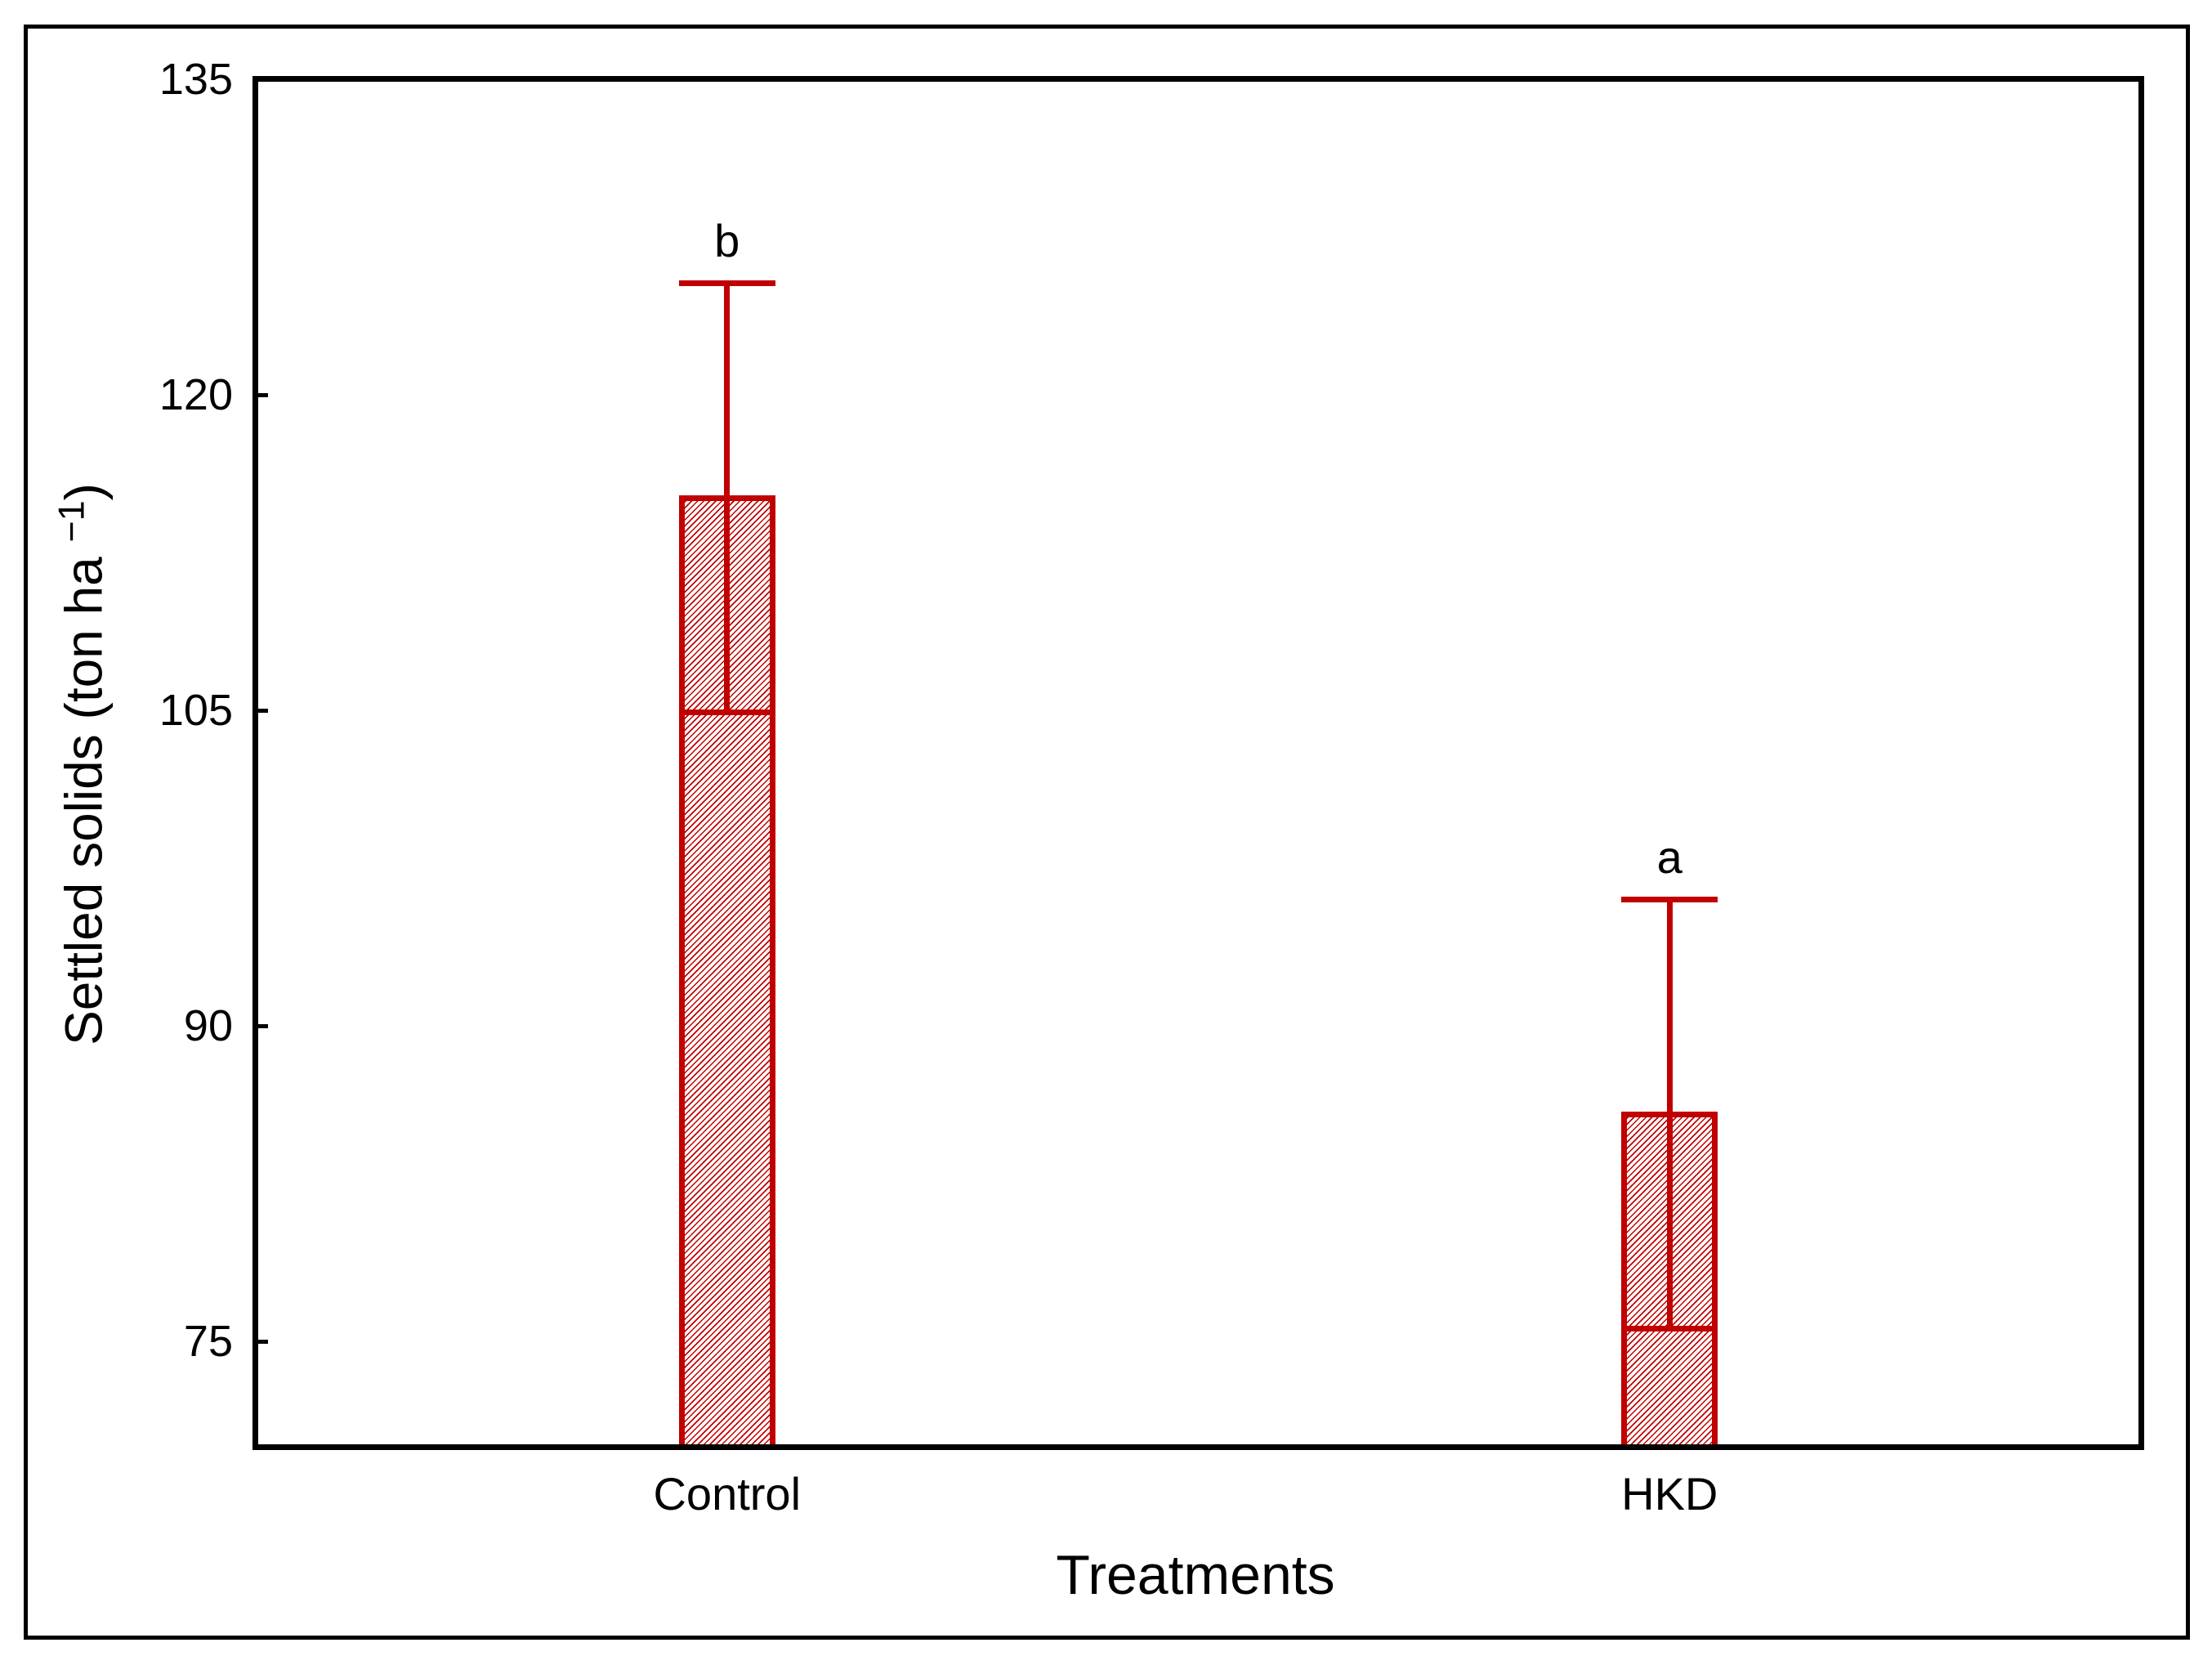 The height and width of the screenshot is (1665, 2212). Describe the element at coordinates (1669, 1494) in the screenshot. I see `x-category-label-hkd: HKD` at that location.